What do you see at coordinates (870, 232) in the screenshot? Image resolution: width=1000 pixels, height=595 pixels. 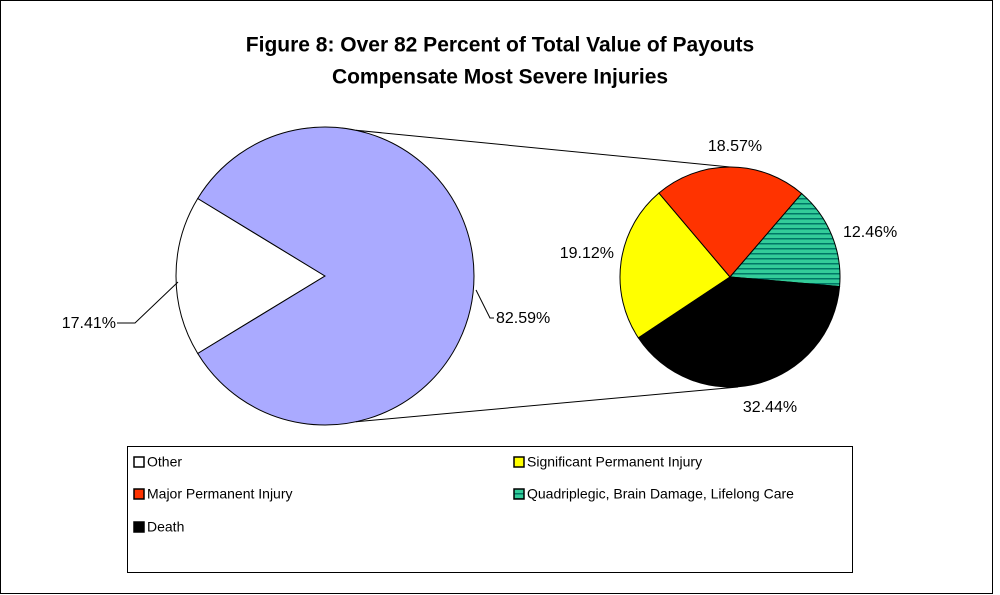 I see `data-label: 12.46%` at bounding box center [870, 232].